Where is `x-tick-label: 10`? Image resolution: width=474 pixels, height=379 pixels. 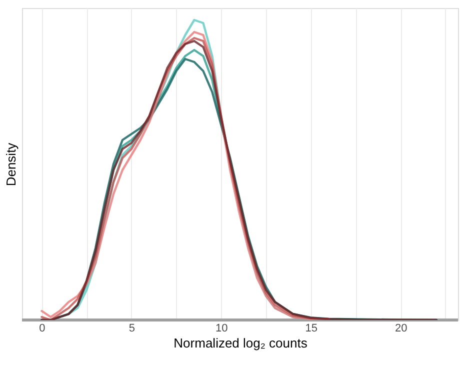
x-tick-label: 10 is located at coordinates (222, 328).